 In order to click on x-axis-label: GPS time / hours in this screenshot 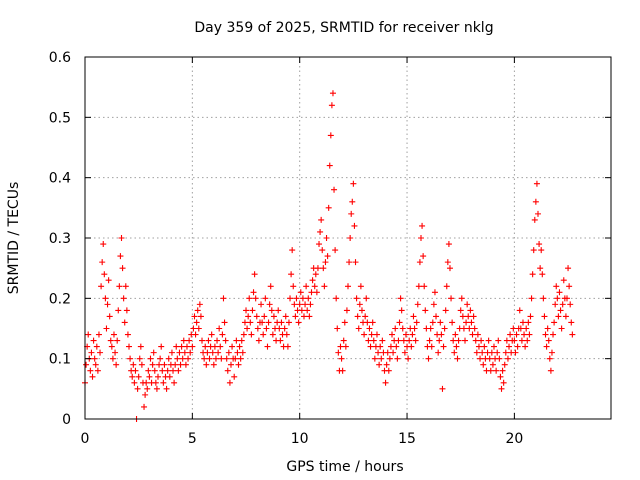, I will do `click(344, 467)`.